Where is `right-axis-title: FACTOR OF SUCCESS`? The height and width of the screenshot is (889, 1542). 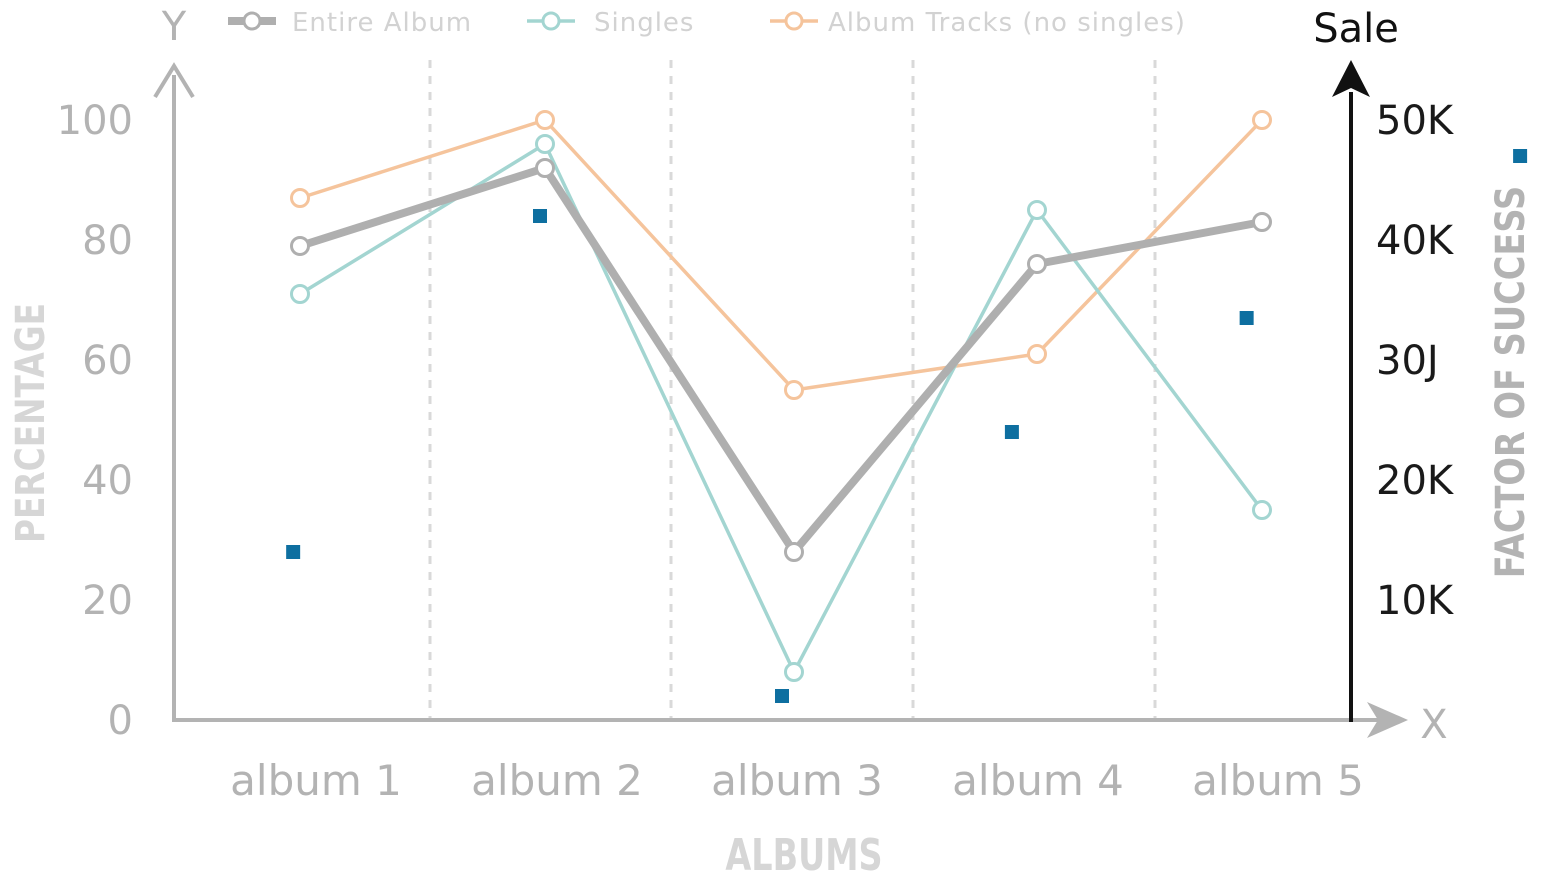 right-axis-title: FACTOR OF SUCCESS is located at coordinates (1510, 382).